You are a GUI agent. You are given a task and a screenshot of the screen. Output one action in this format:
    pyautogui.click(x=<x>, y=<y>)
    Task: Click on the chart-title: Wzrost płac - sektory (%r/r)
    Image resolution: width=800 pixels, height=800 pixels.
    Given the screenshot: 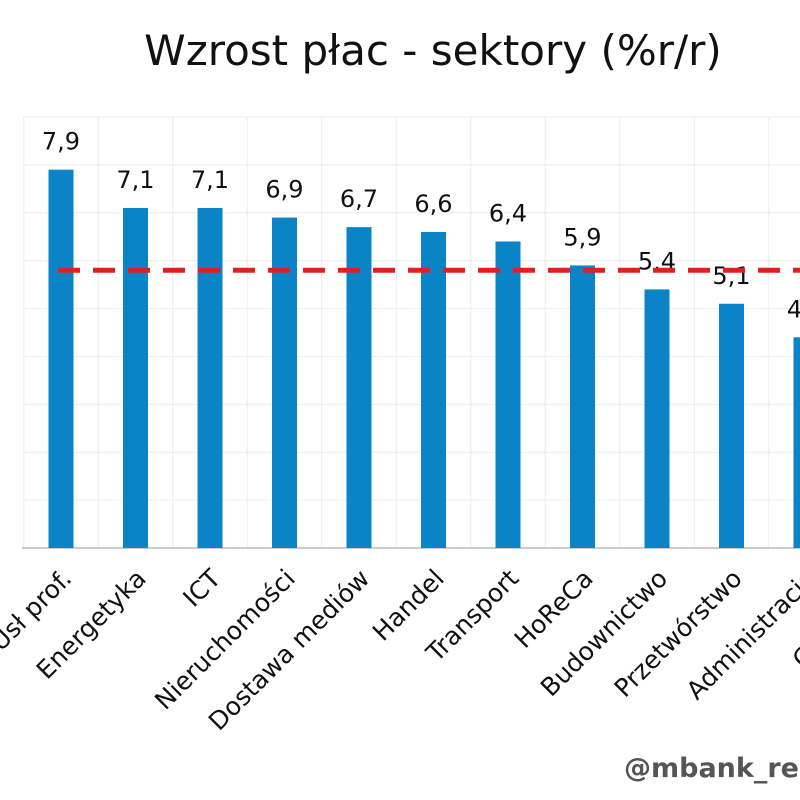 What is the action you would take?
    pyautogui.click(x=433, y=50)
    